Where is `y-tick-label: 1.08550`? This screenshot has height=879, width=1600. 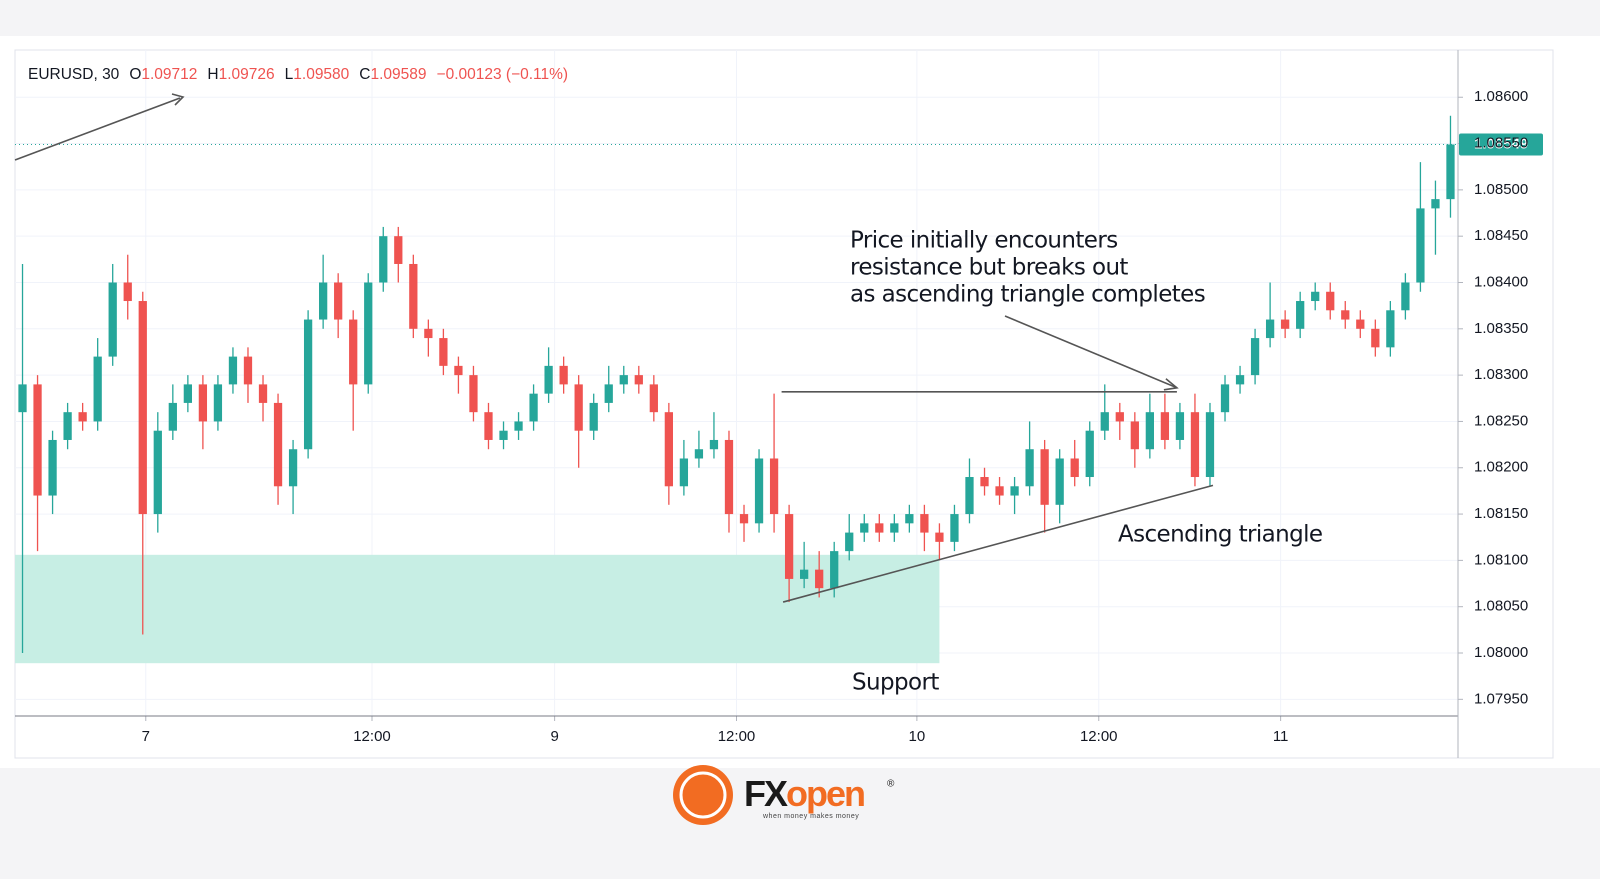
y-tick-label: 1.08550 is located at coordinates (1501, 143).